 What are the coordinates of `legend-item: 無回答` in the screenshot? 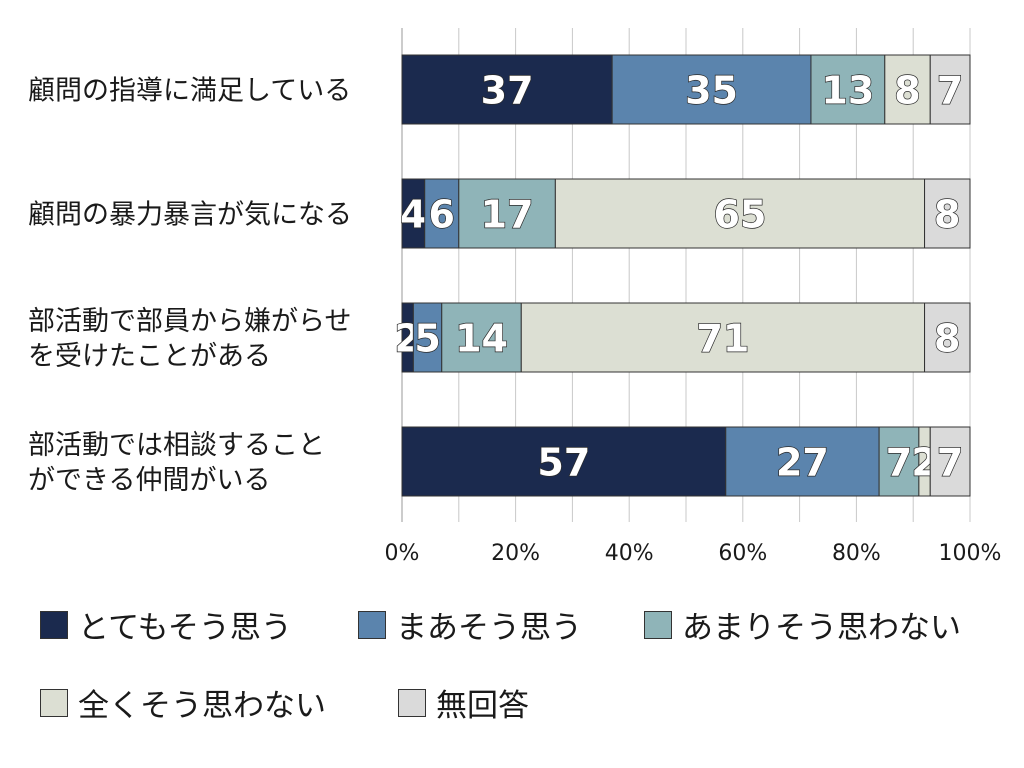 It's located at (463, 702).